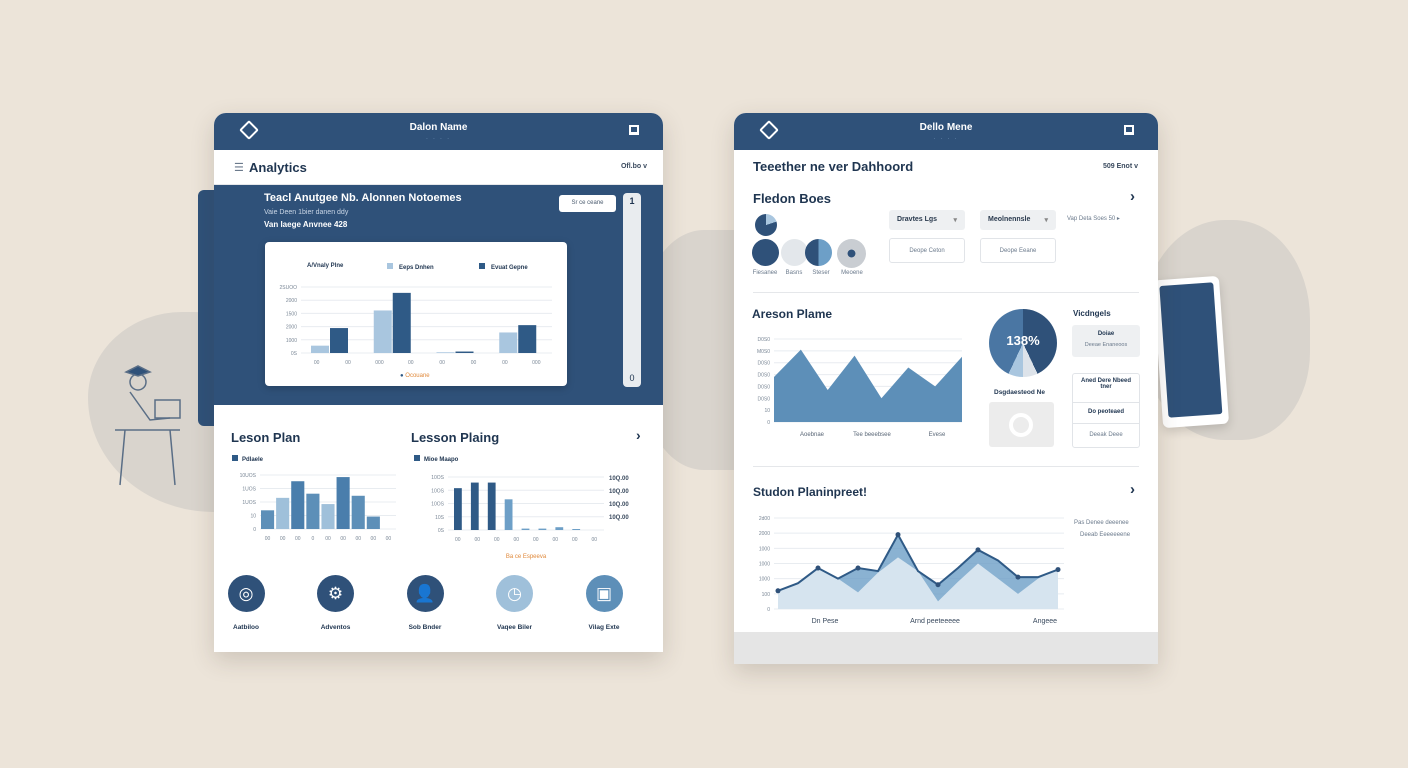 This screenshot has width=1408, height=768. Describe the element at coordinates (764, 519) in the screenshot. I see `y-tick-label: 2d00` at that location.